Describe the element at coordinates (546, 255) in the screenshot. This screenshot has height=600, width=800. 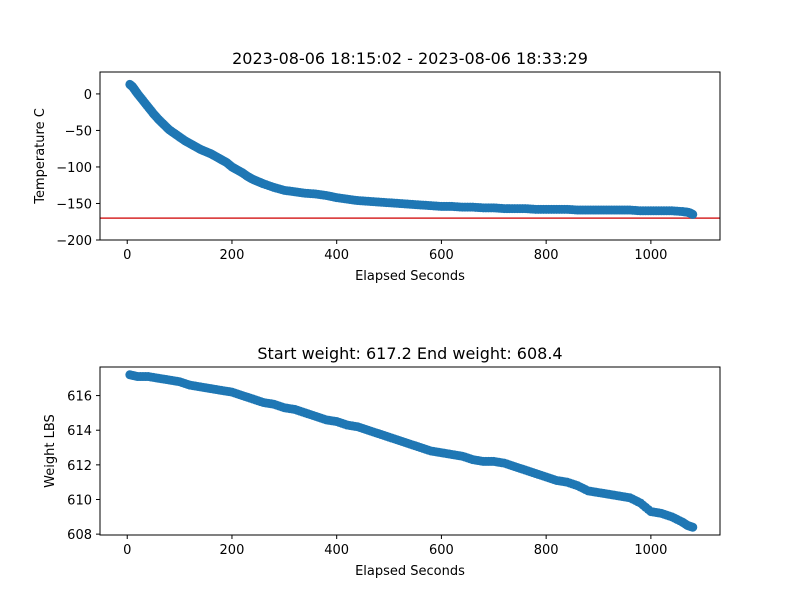
I see `temperature-x-tick-label: 800` at that location.